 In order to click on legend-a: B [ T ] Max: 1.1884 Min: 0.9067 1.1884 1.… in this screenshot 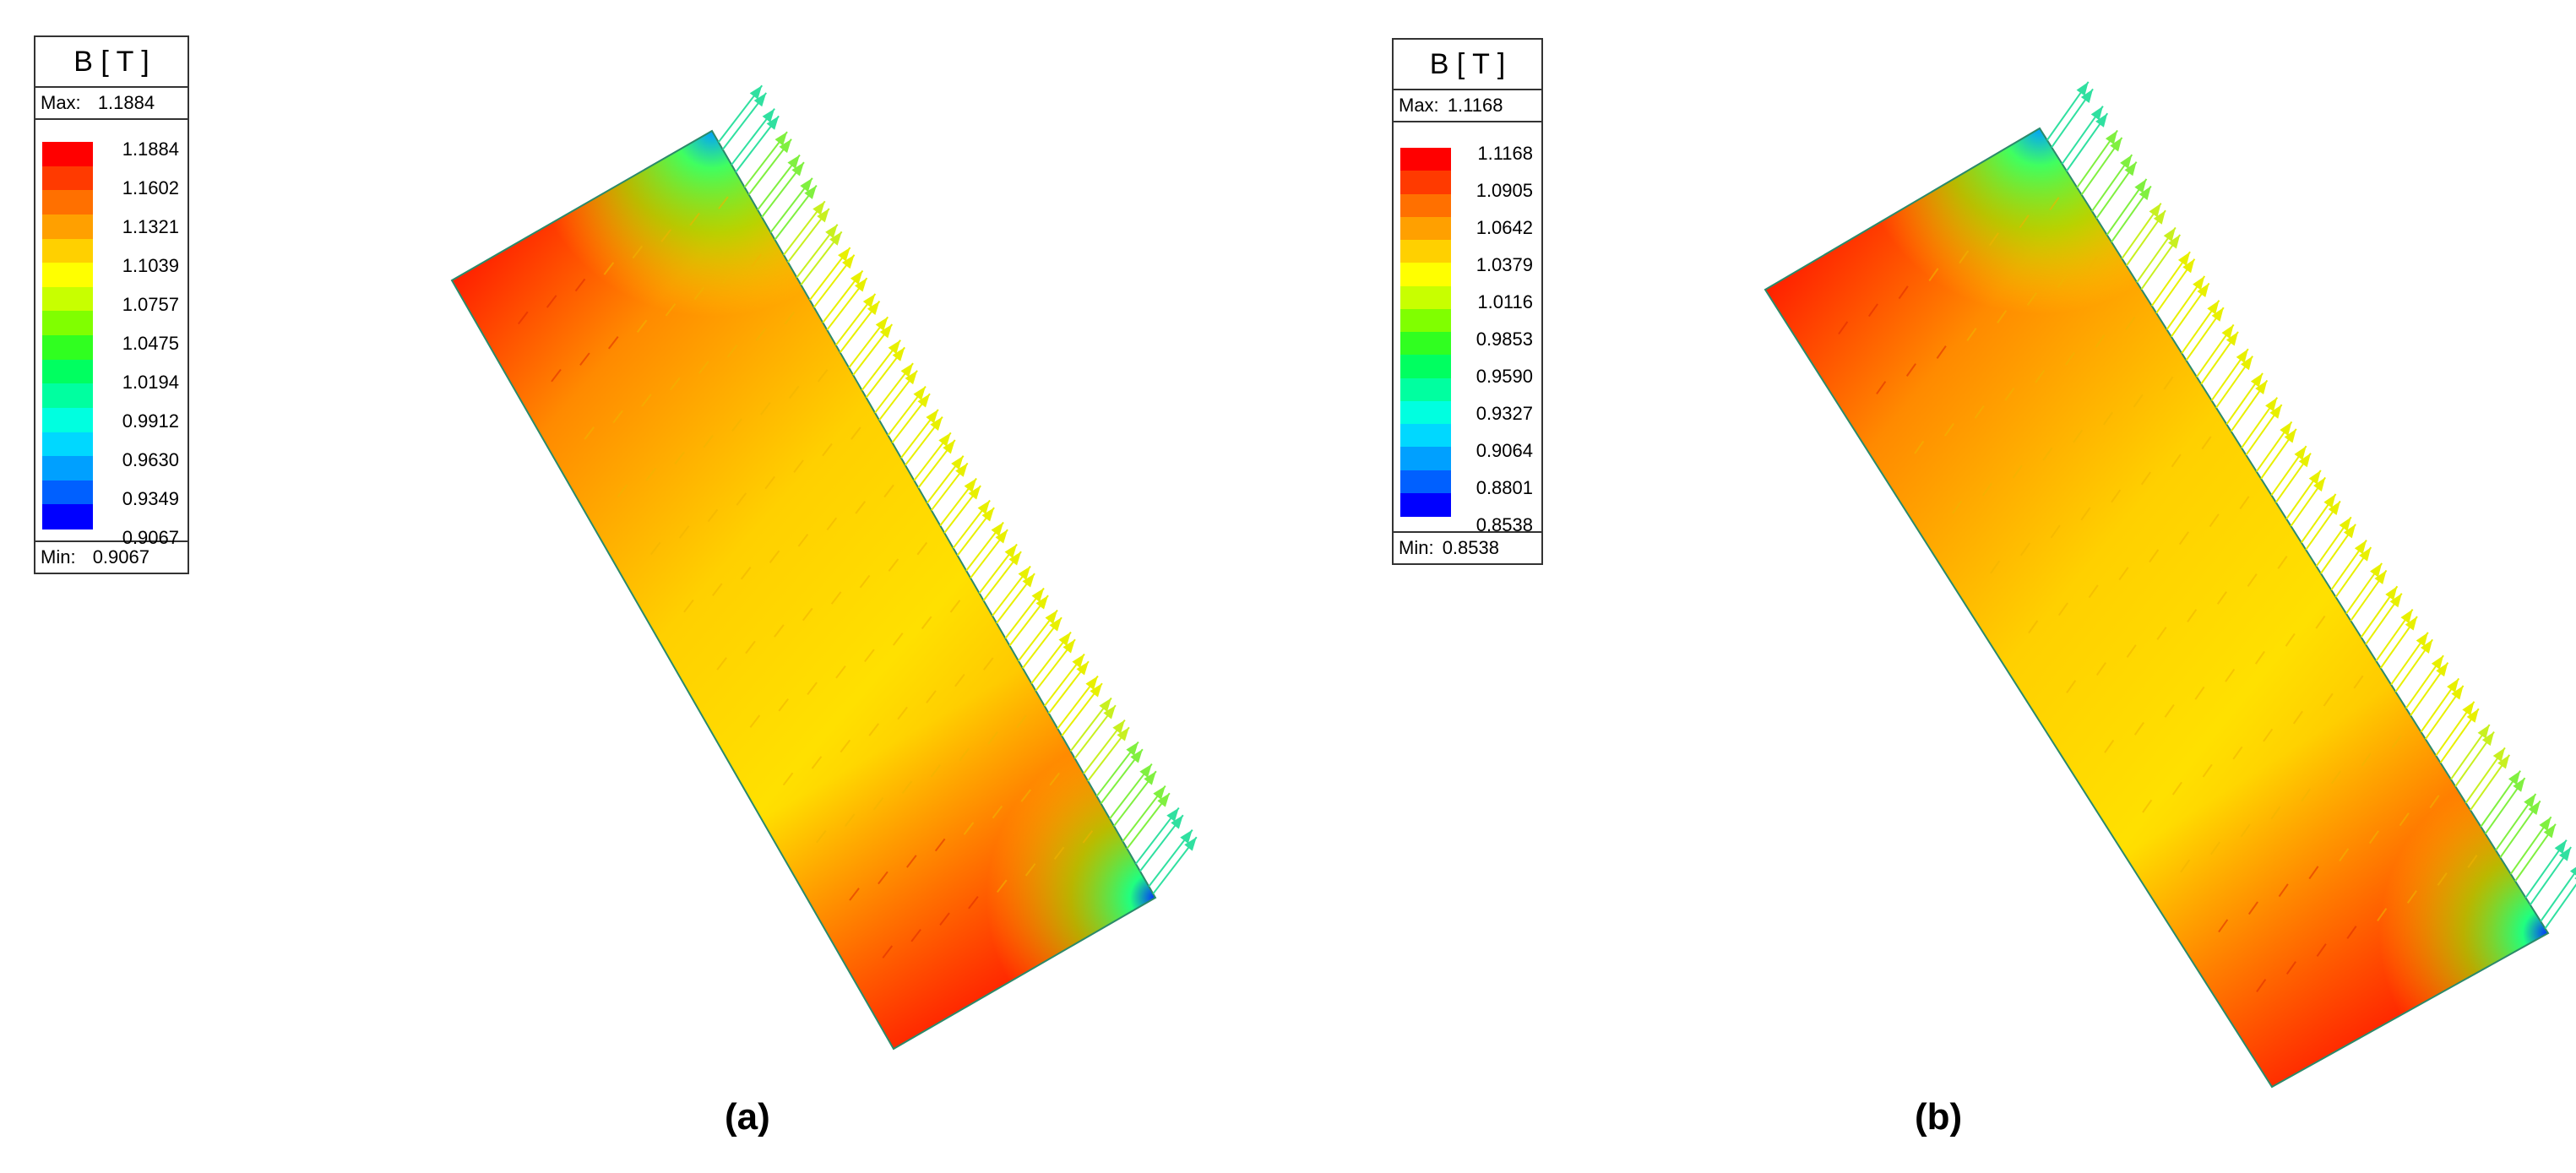, I will do `click(111, 305)`.